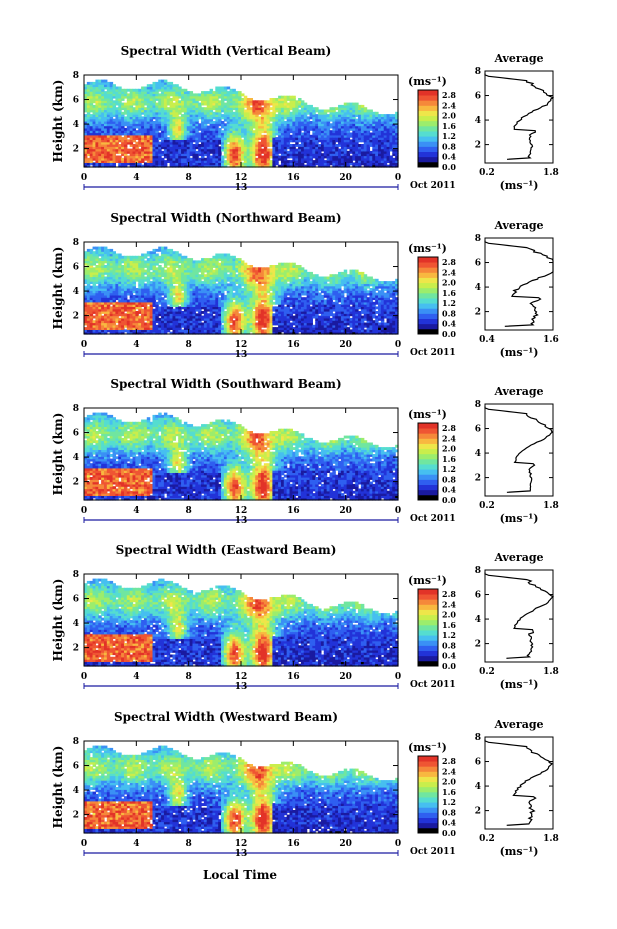 Image resolution: width=617 pixels, height=929 pixels. What do you see at coordinates (449, 324) in the screenshot?
I see `colorbar-tick-label: 0.4` at bounding box center [449, 324].